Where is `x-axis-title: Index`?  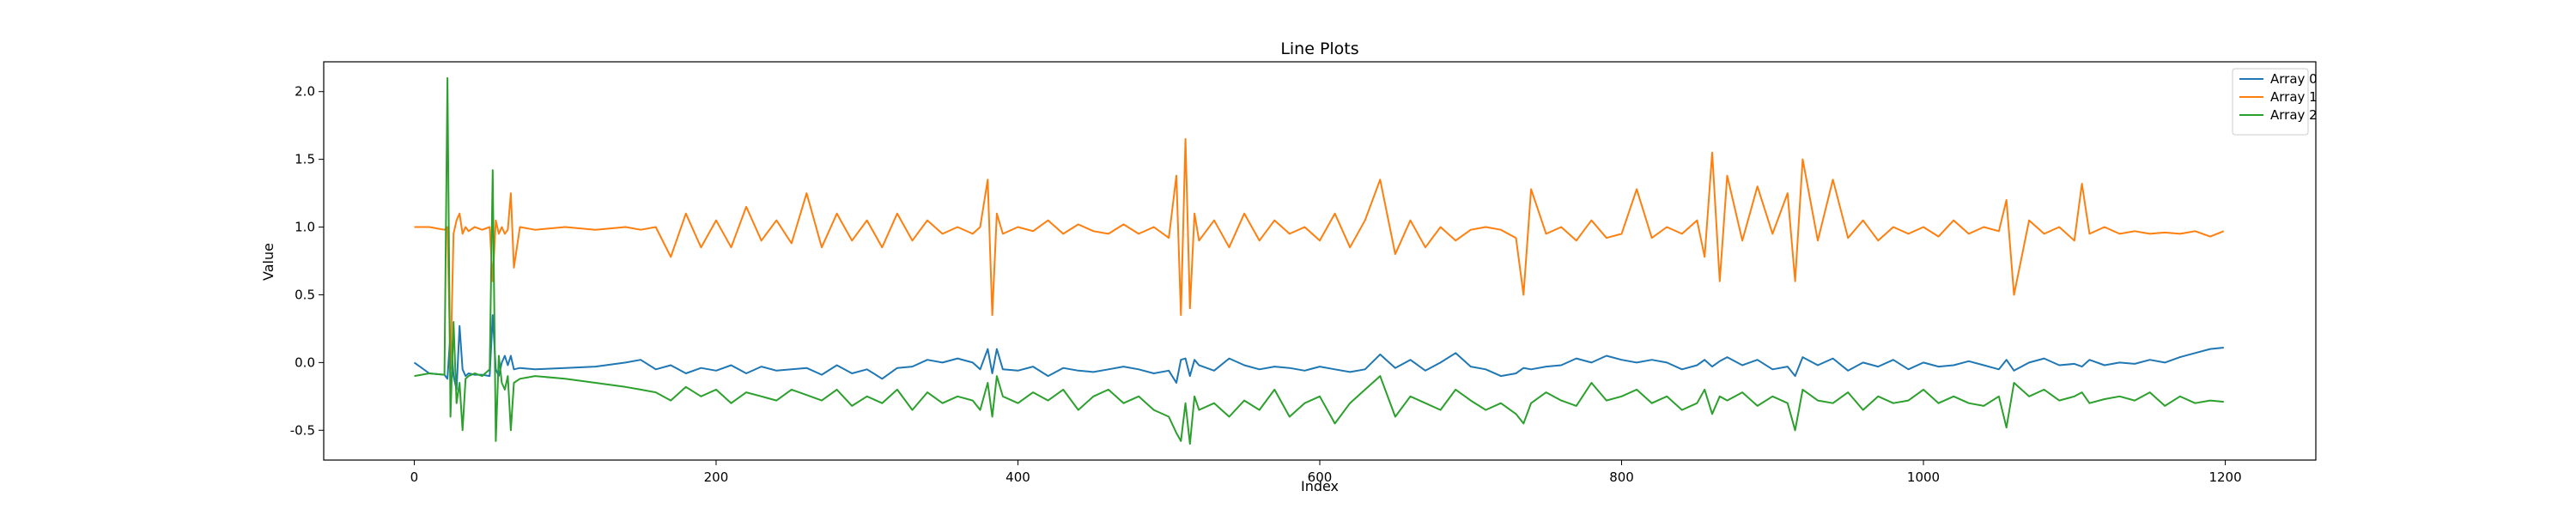 x-axis-title: Index is located at coordinates (1320, 486).